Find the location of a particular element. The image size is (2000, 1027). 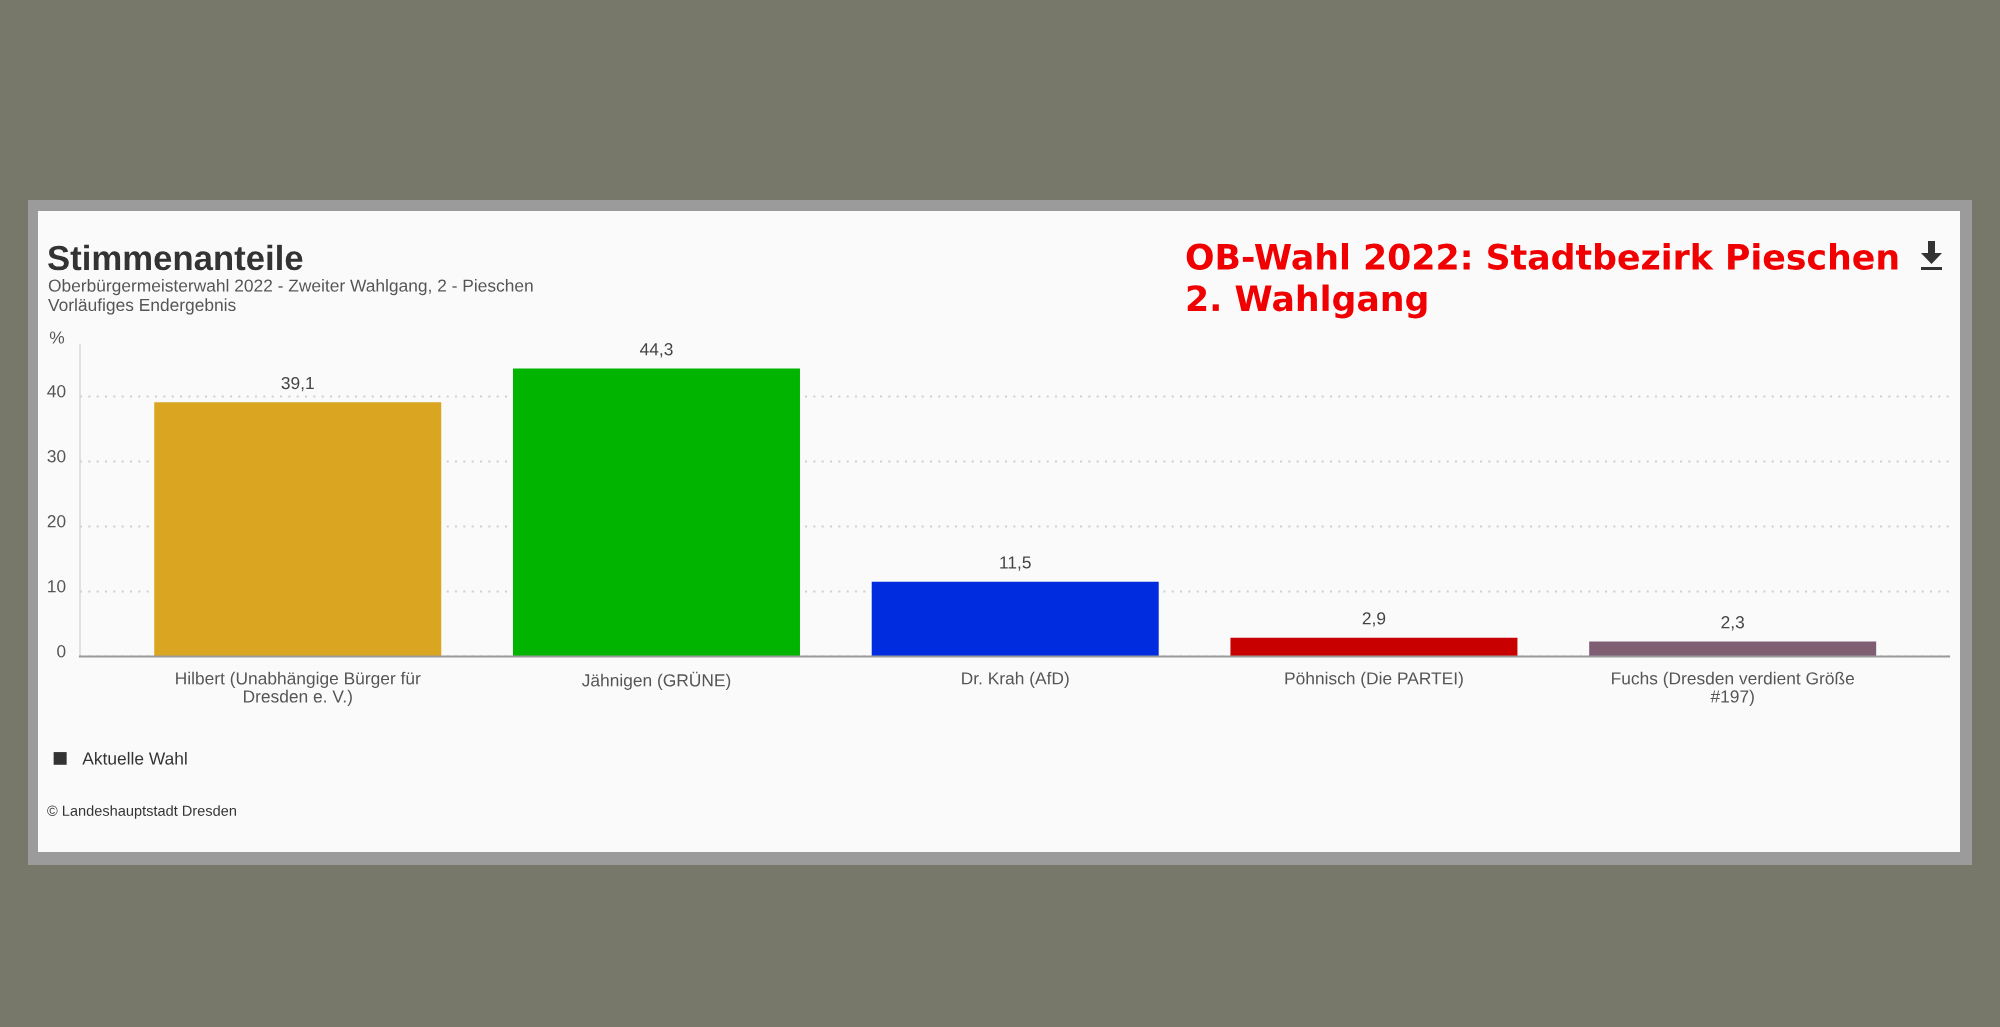

data-label: 39,1 is located at coordinates (297, 384).